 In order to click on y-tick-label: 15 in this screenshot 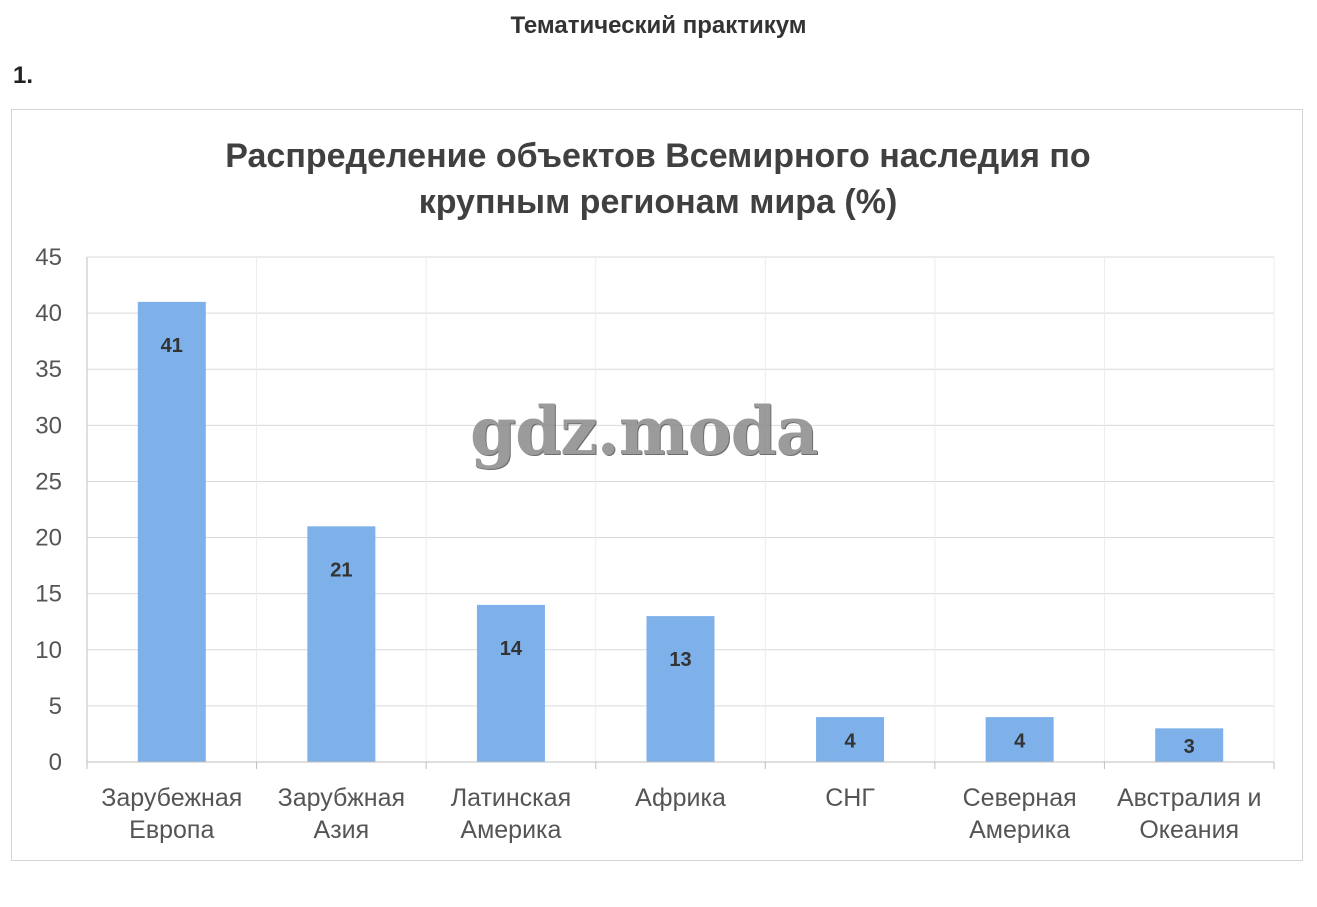, I will do `click(48, 594)`.